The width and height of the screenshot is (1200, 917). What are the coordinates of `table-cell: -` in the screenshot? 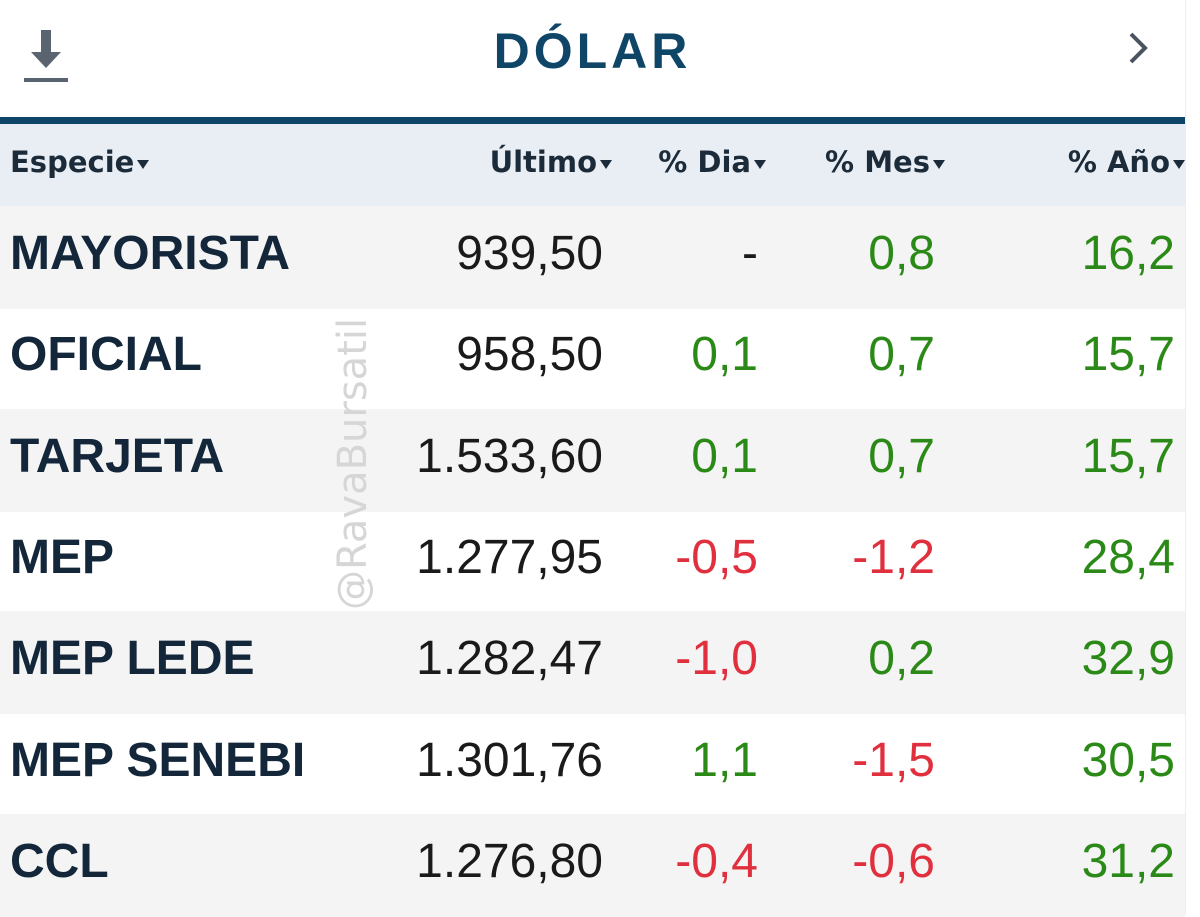 It's located at (750, 253).